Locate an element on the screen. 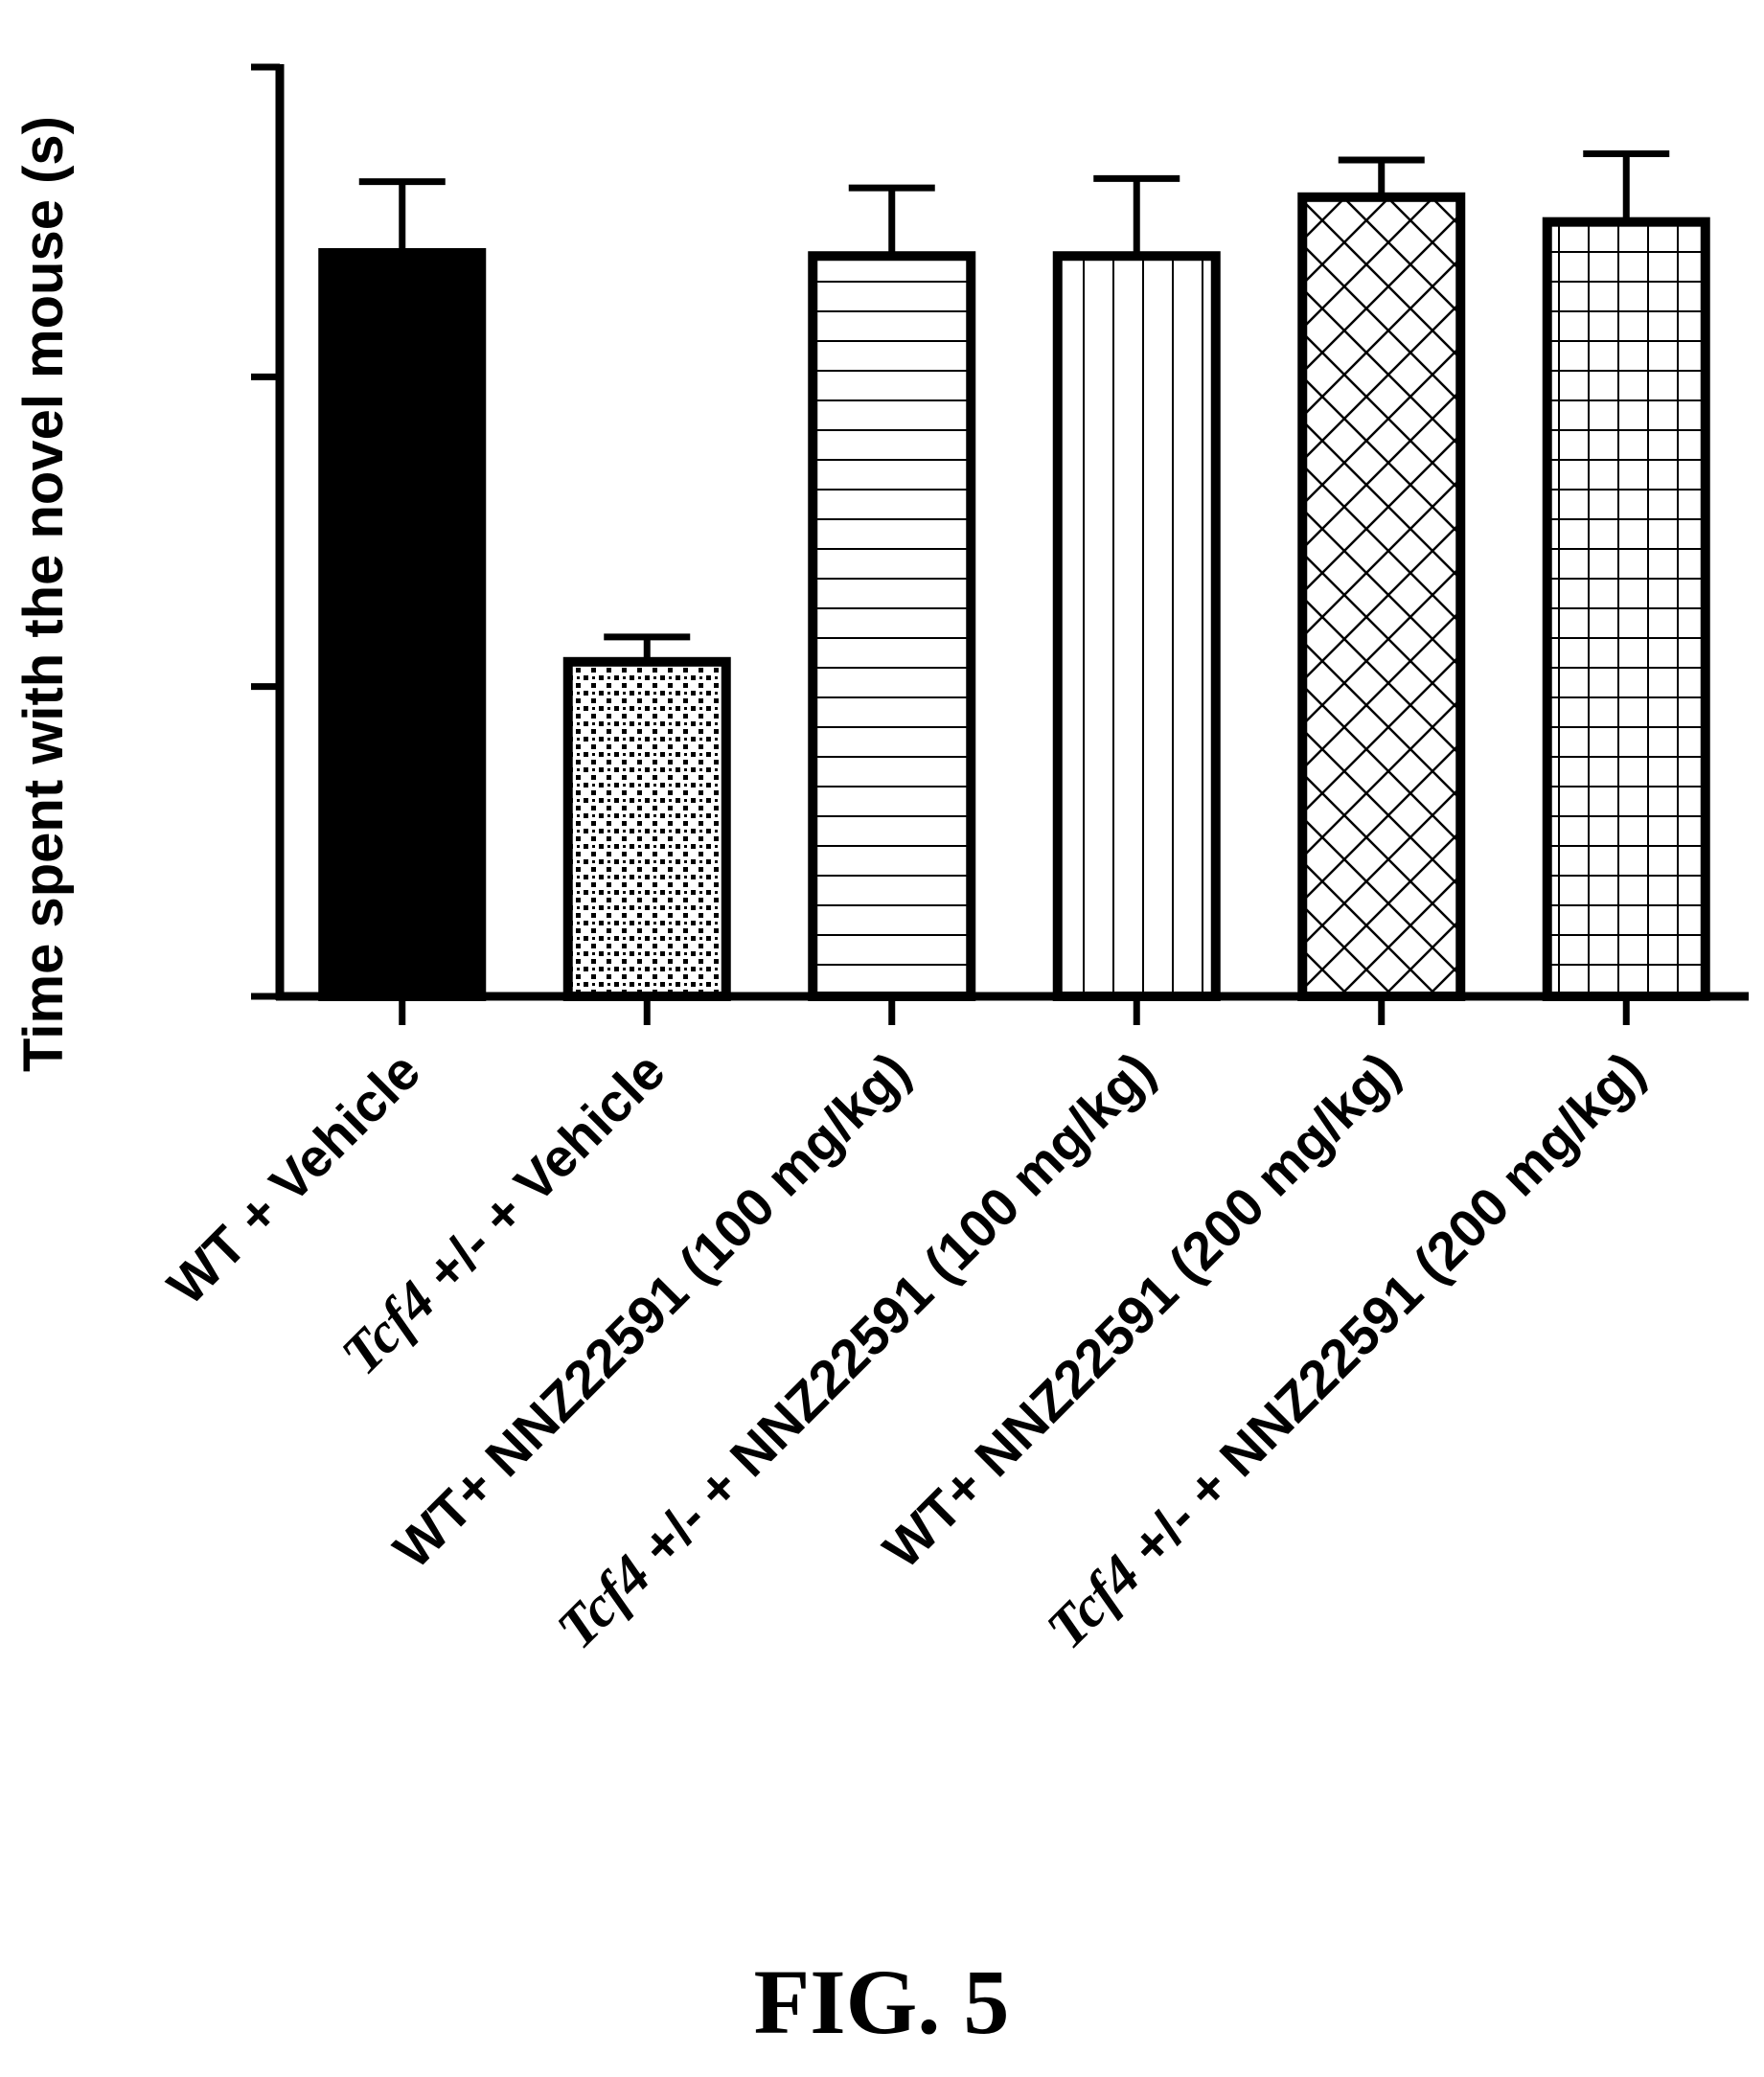 Image resolution: width=1764 pixels, height=2077 pixels. x-tick-label-1: WT + Vehicle is located at coordinates (294, 1178).